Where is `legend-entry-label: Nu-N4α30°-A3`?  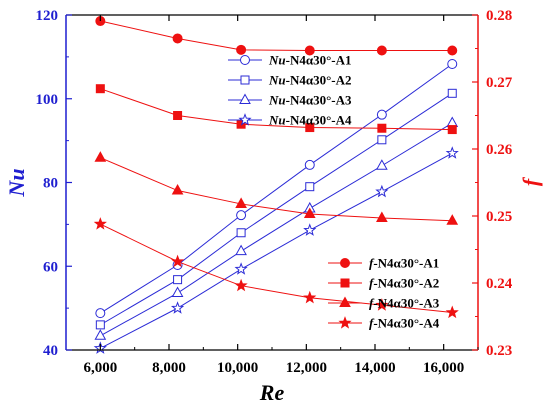 legend-entry-label: Nu-N4α30°-A3 is located at coordinates (310, 100).